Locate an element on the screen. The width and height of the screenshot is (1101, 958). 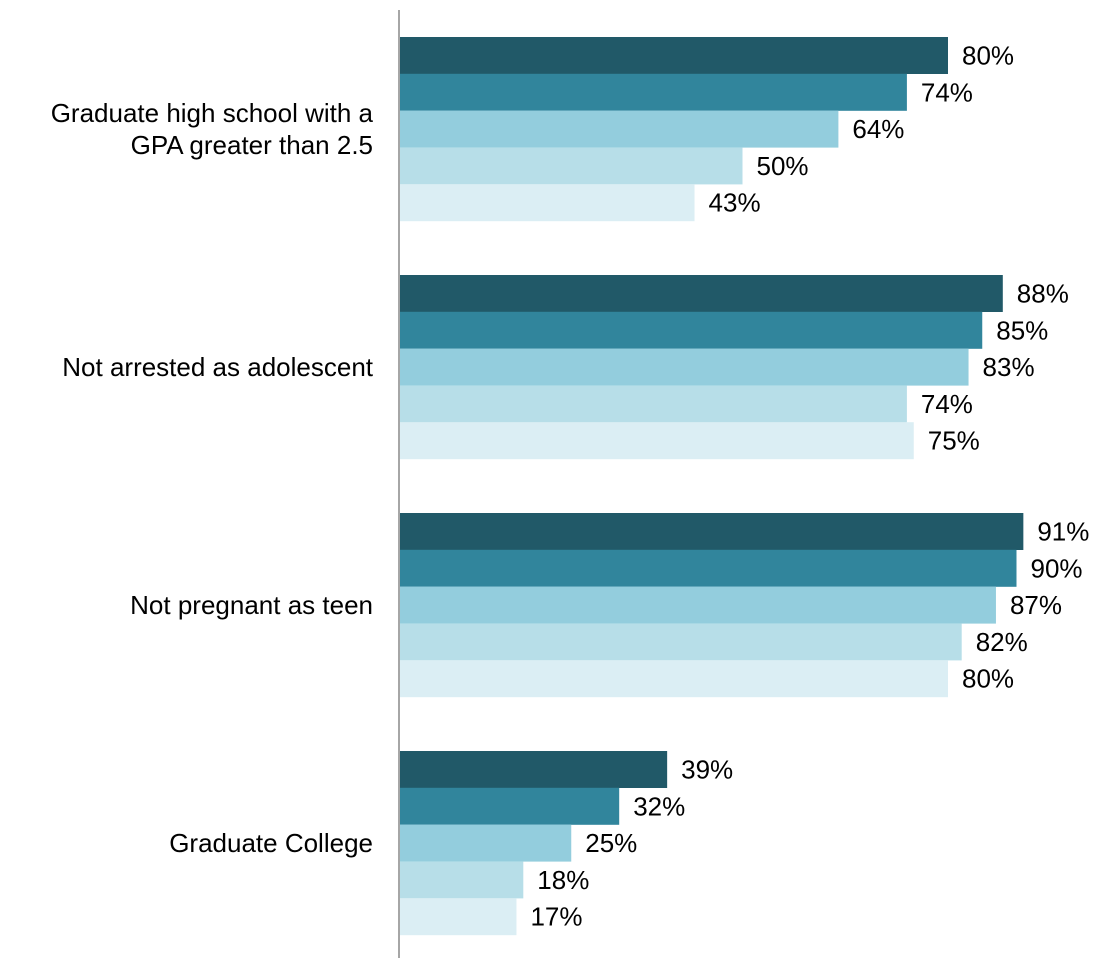
data-label: 83% is located at coordinates (1009, 367).